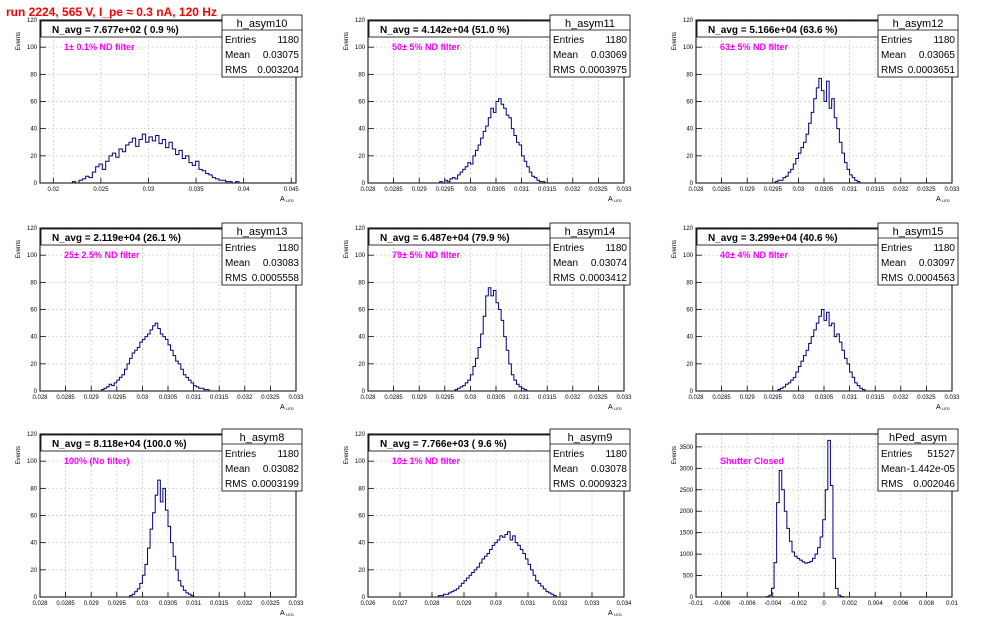  I want to click on stats-value: 0.0003412, so click(604, 278).